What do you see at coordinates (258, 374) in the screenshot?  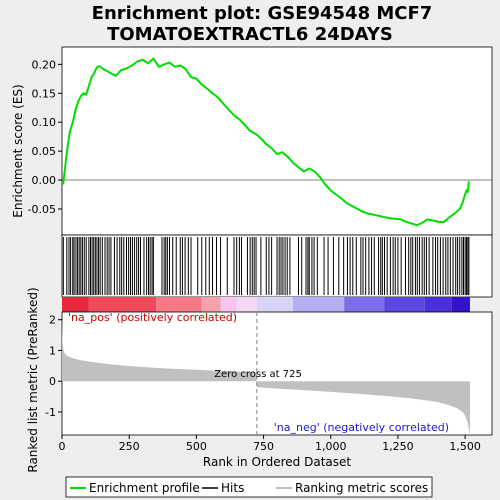 I see `zero-cross-label: Zero cross at 725` at bounding box center [258, 374].